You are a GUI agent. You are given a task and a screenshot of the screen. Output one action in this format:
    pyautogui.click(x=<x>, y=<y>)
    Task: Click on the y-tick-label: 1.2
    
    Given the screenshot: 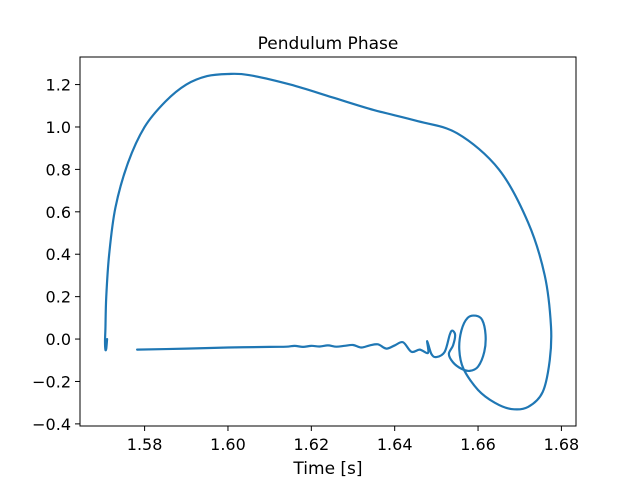 What is the action you would take?
    pyautogui.click(x=58, y=85)
    